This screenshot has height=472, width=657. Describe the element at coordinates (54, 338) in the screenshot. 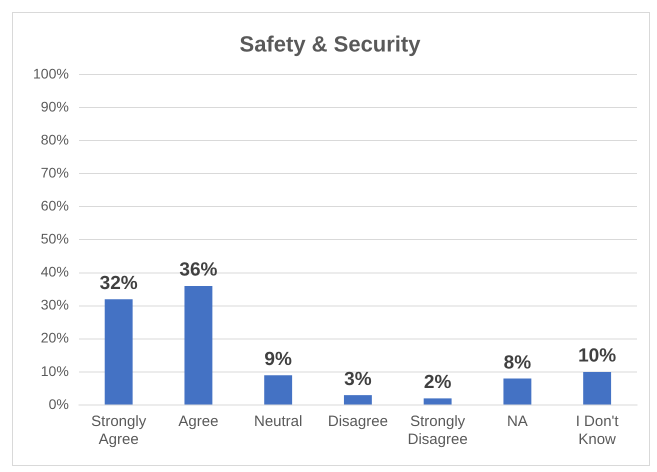

I see `y-tick-label: 20%` at that location.